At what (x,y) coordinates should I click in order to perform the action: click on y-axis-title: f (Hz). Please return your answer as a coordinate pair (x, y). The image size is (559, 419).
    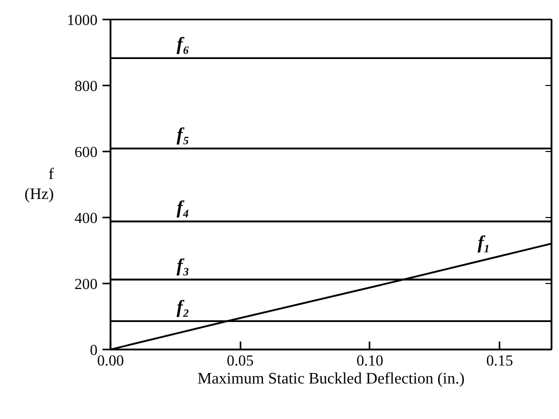
    Looking at the image, I should click on (39, 185).